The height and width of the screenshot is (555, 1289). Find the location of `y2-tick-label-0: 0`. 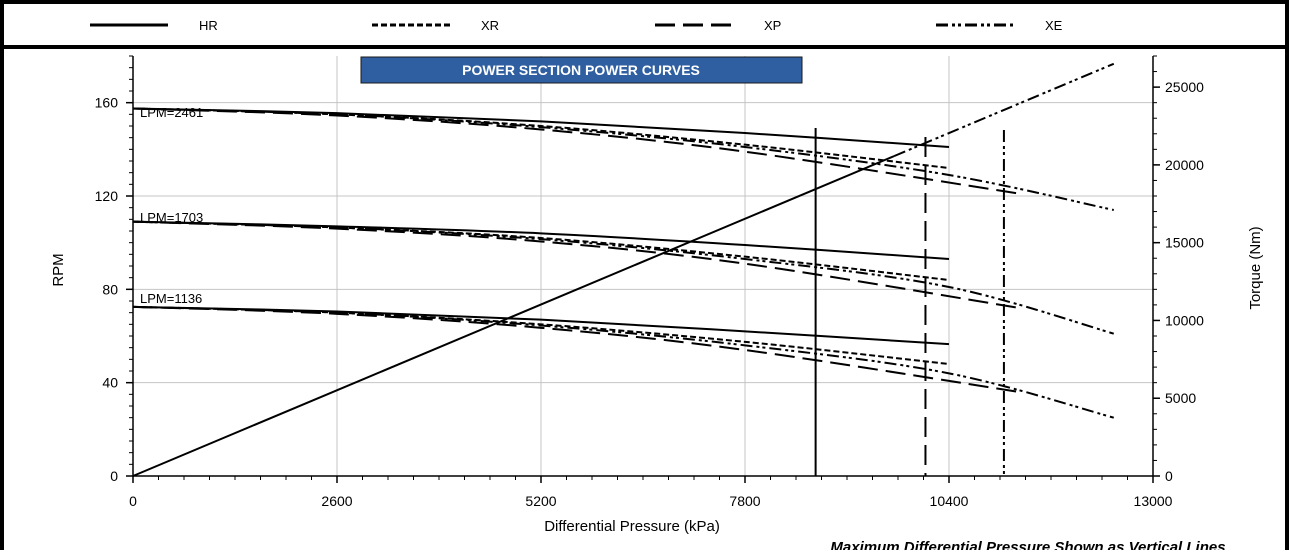

y2-tick-label-0: 0 is located at coordinates (1169, 476).